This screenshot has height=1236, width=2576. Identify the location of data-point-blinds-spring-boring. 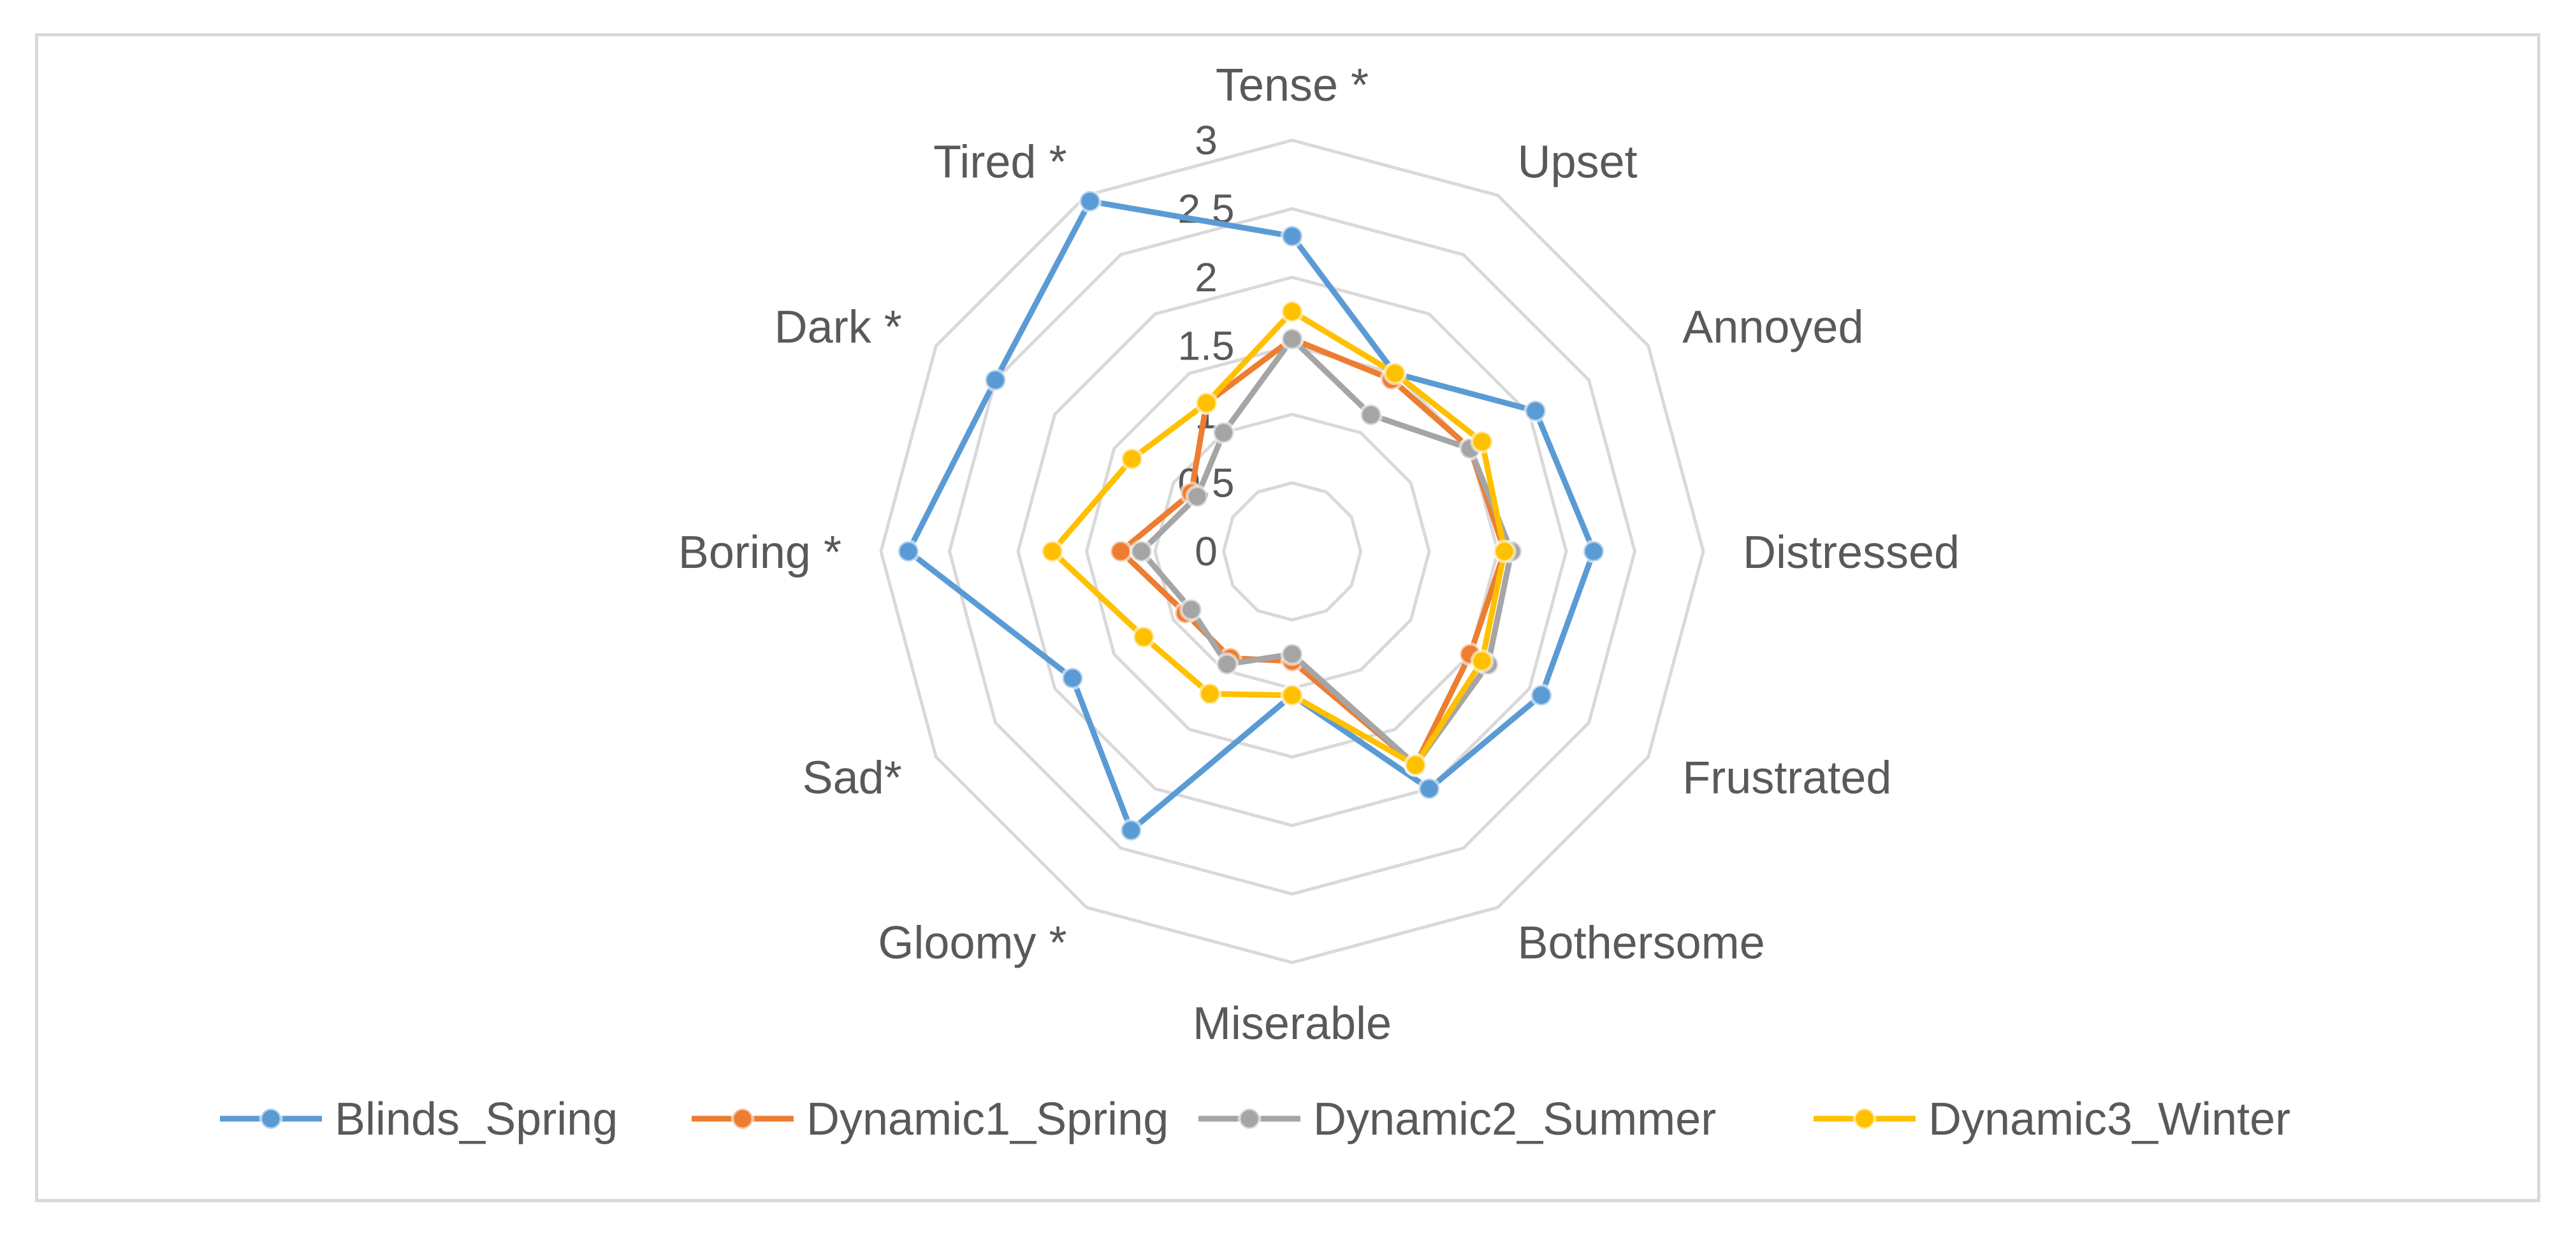
(908, 551).